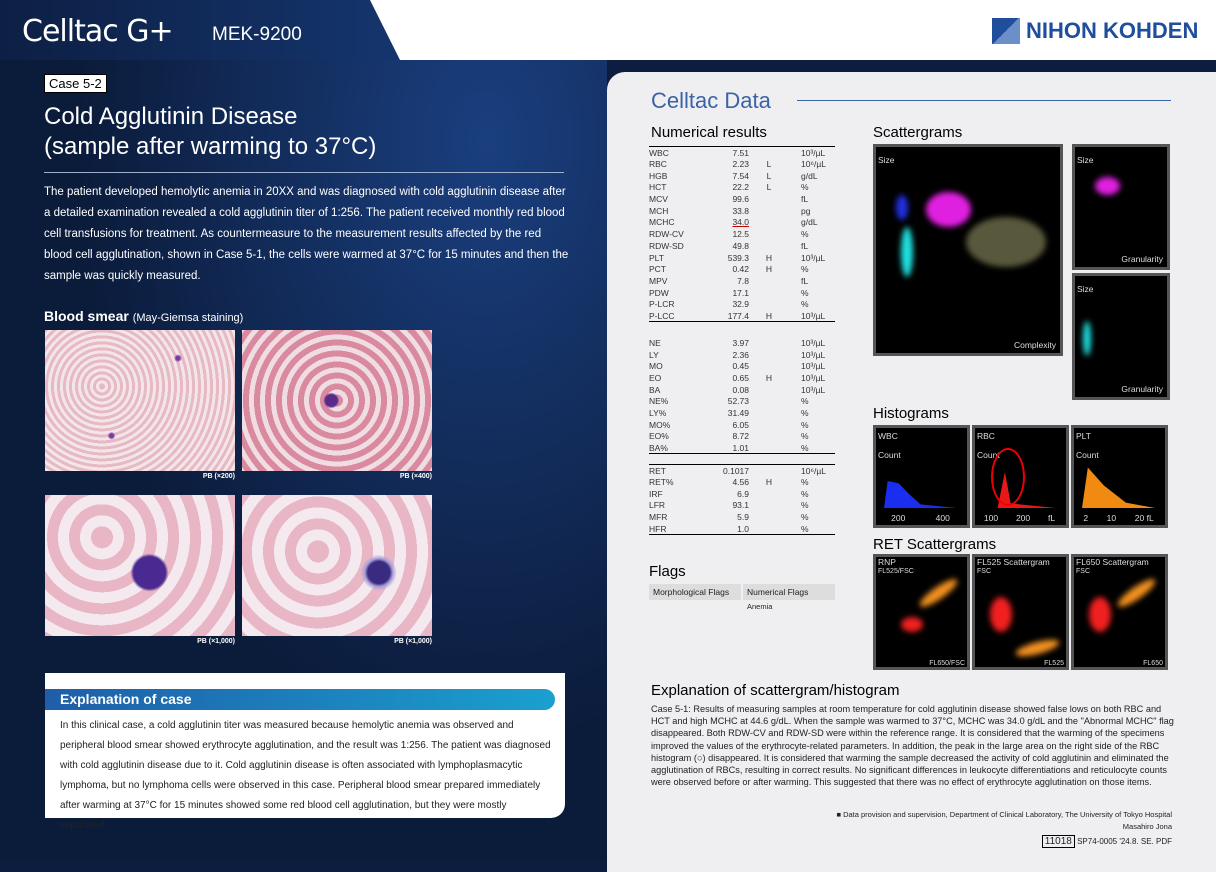 This screenshot has width=1216, height=872. I want to click on param-name: MCH, so click(659, 210).